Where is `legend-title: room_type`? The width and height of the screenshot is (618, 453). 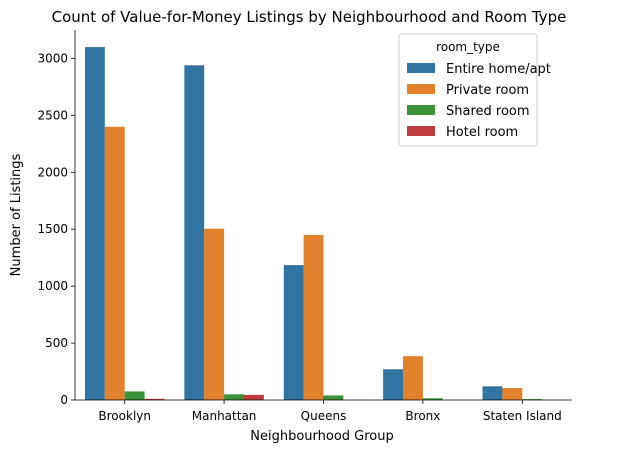 legend-title: room_type is located at coordinates (468, 47).